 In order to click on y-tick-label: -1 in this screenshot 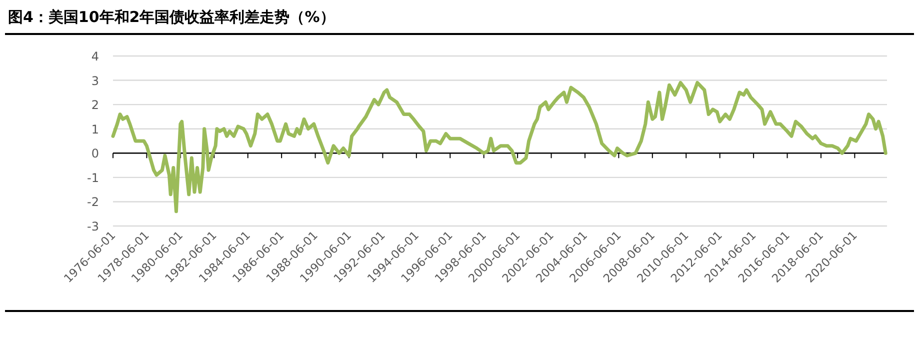, I will do `click(93, 177)`.